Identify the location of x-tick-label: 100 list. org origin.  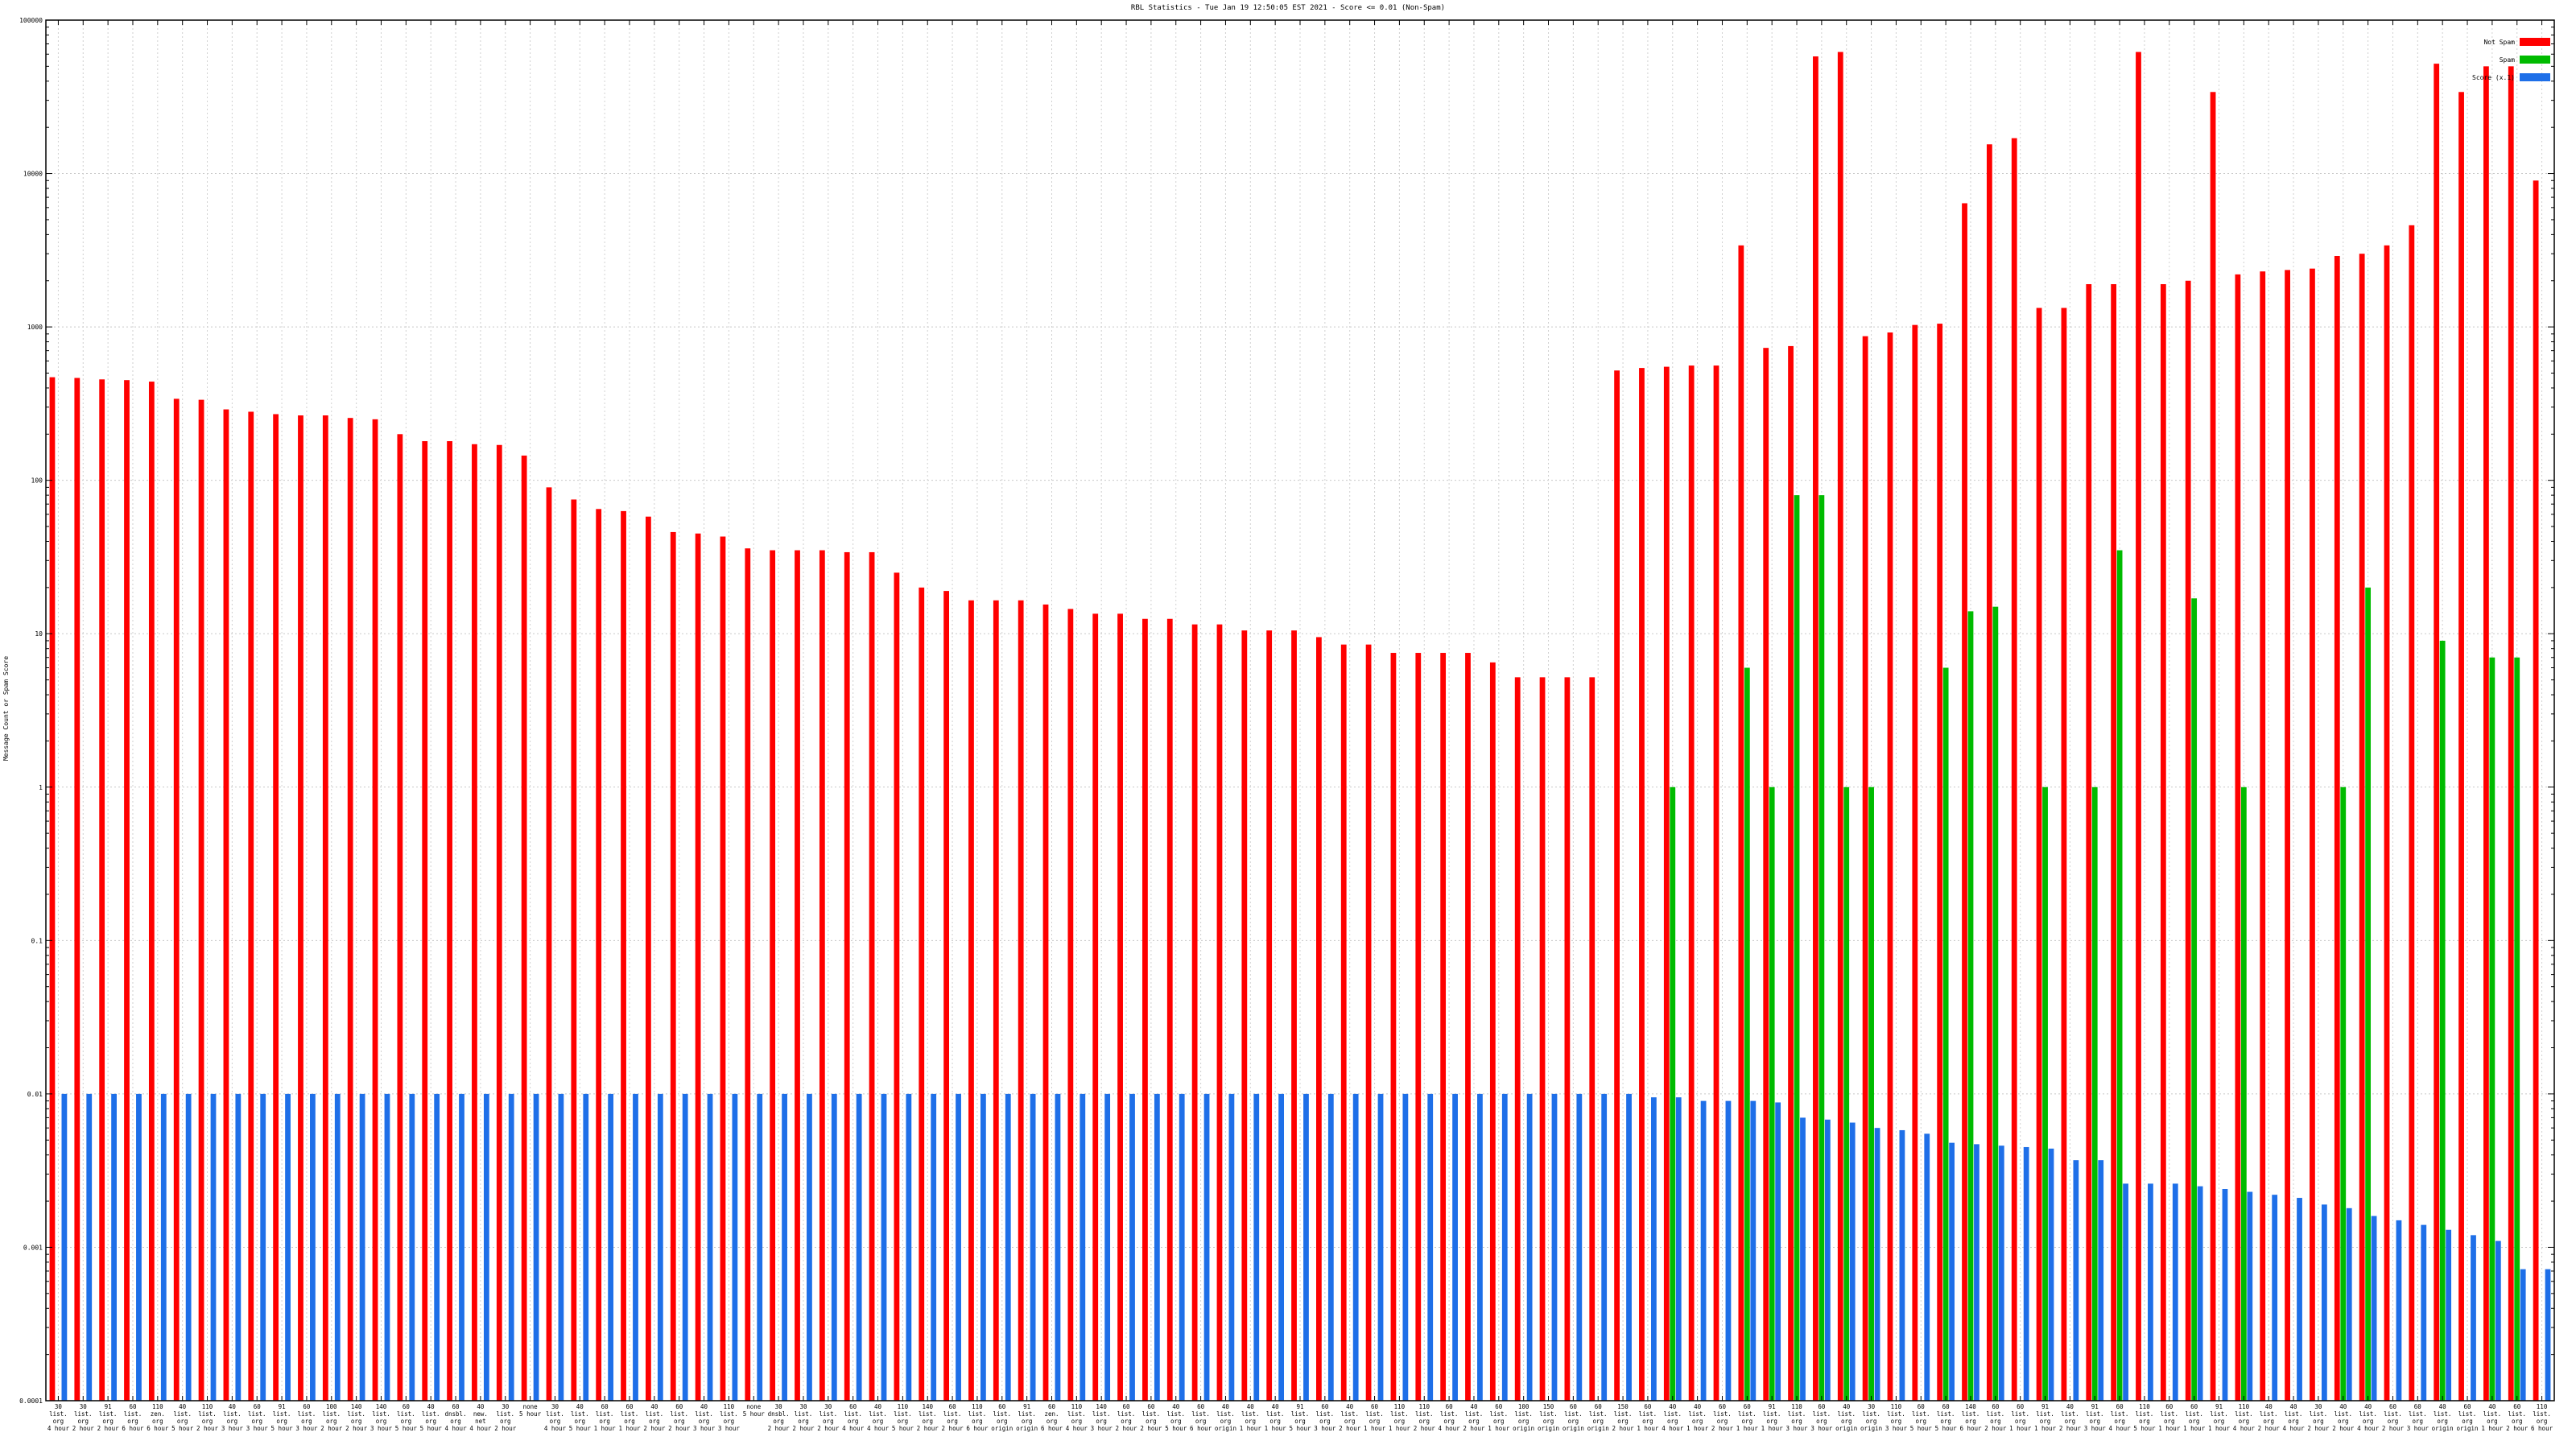
(1523, 1417).